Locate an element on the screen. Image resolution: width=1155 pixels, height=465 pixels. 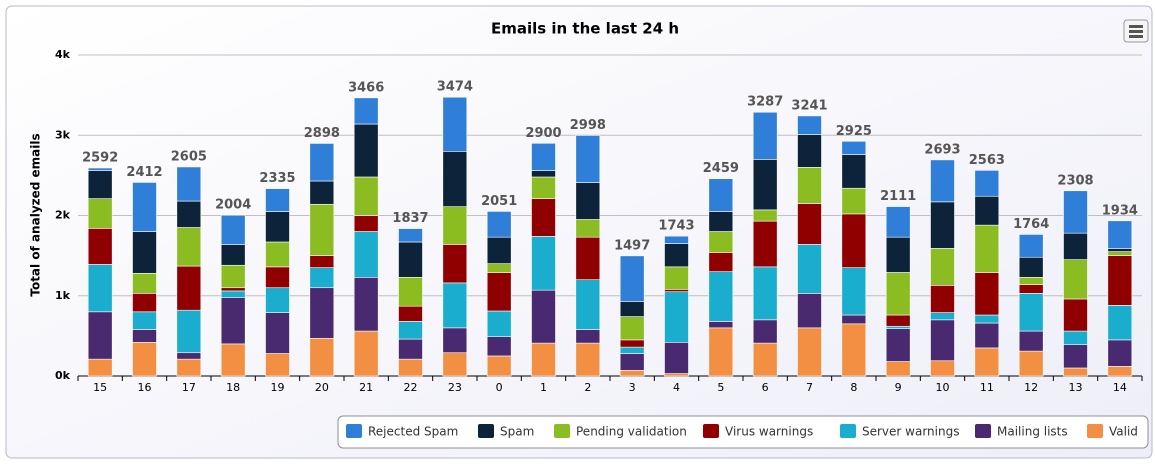
x-tick-label: 4 is located at coordinates (676, 387).